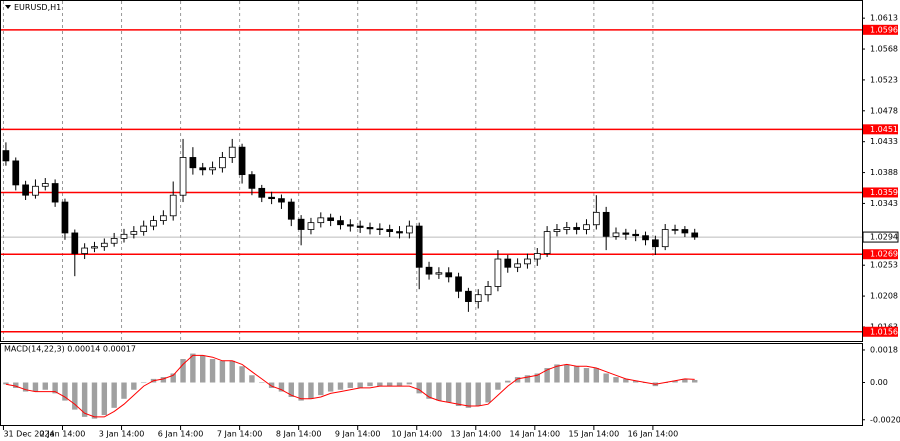 The width and height of the screenshot is (900, 441). Describe the element at coordinates (594, 434) in the screenshot. I see `x-tick-label: 15 Jan 14:00` at that location.